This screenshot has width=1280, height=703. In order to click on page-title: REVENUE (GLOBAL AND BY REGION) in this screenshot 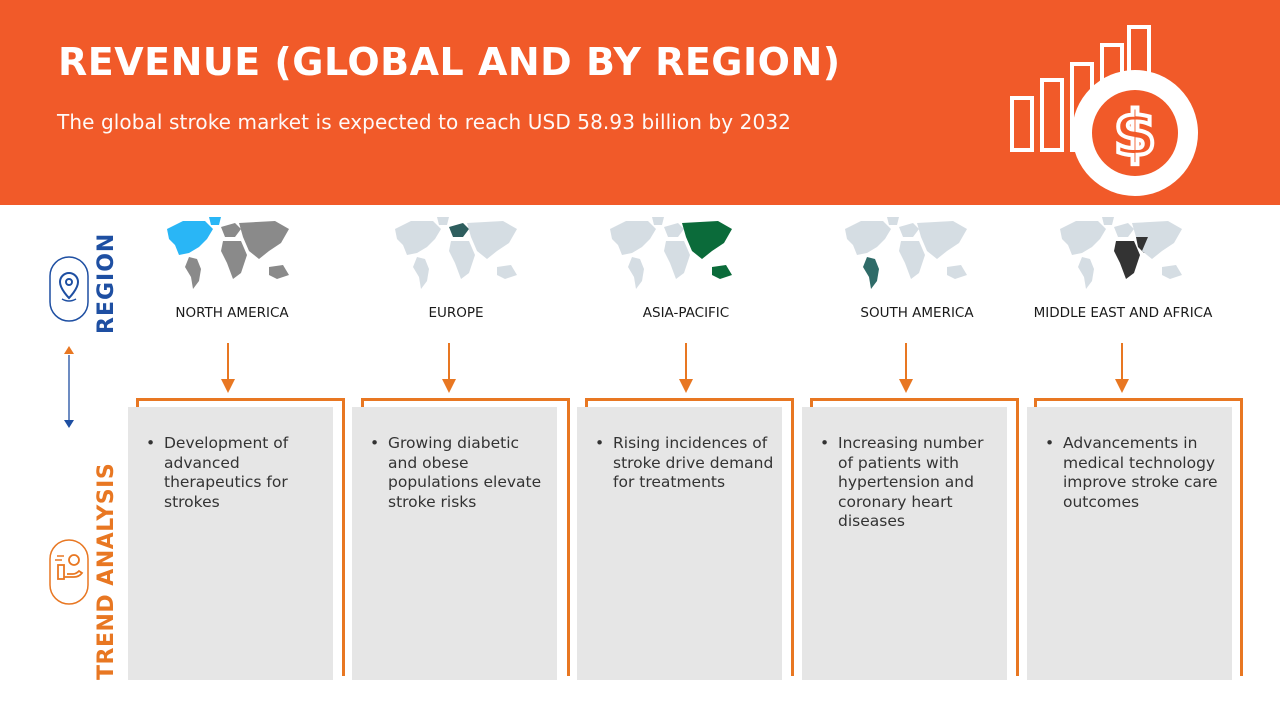, I will do `click(449, 62)`.